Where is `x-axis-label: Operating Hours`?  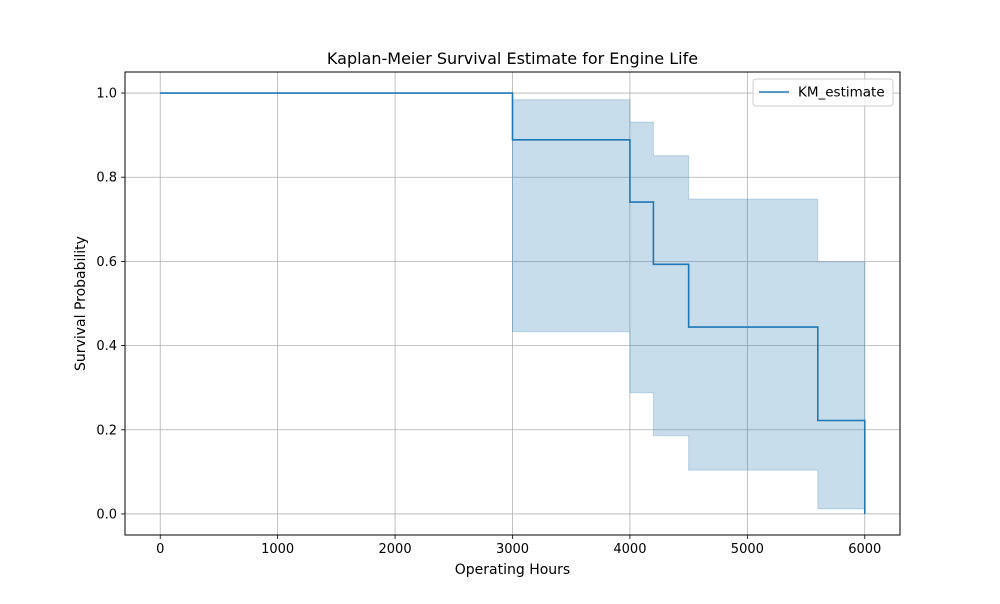
x-axis-label: Operating Hours is located at coordinates (512, 570).